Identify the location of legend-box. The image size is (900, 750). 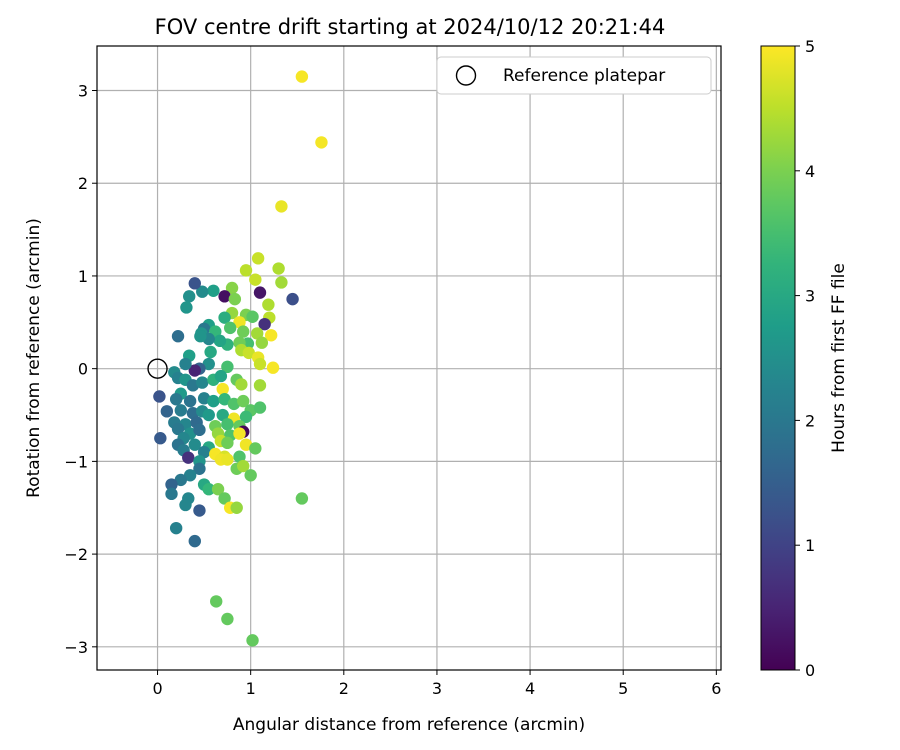
(574, 75).